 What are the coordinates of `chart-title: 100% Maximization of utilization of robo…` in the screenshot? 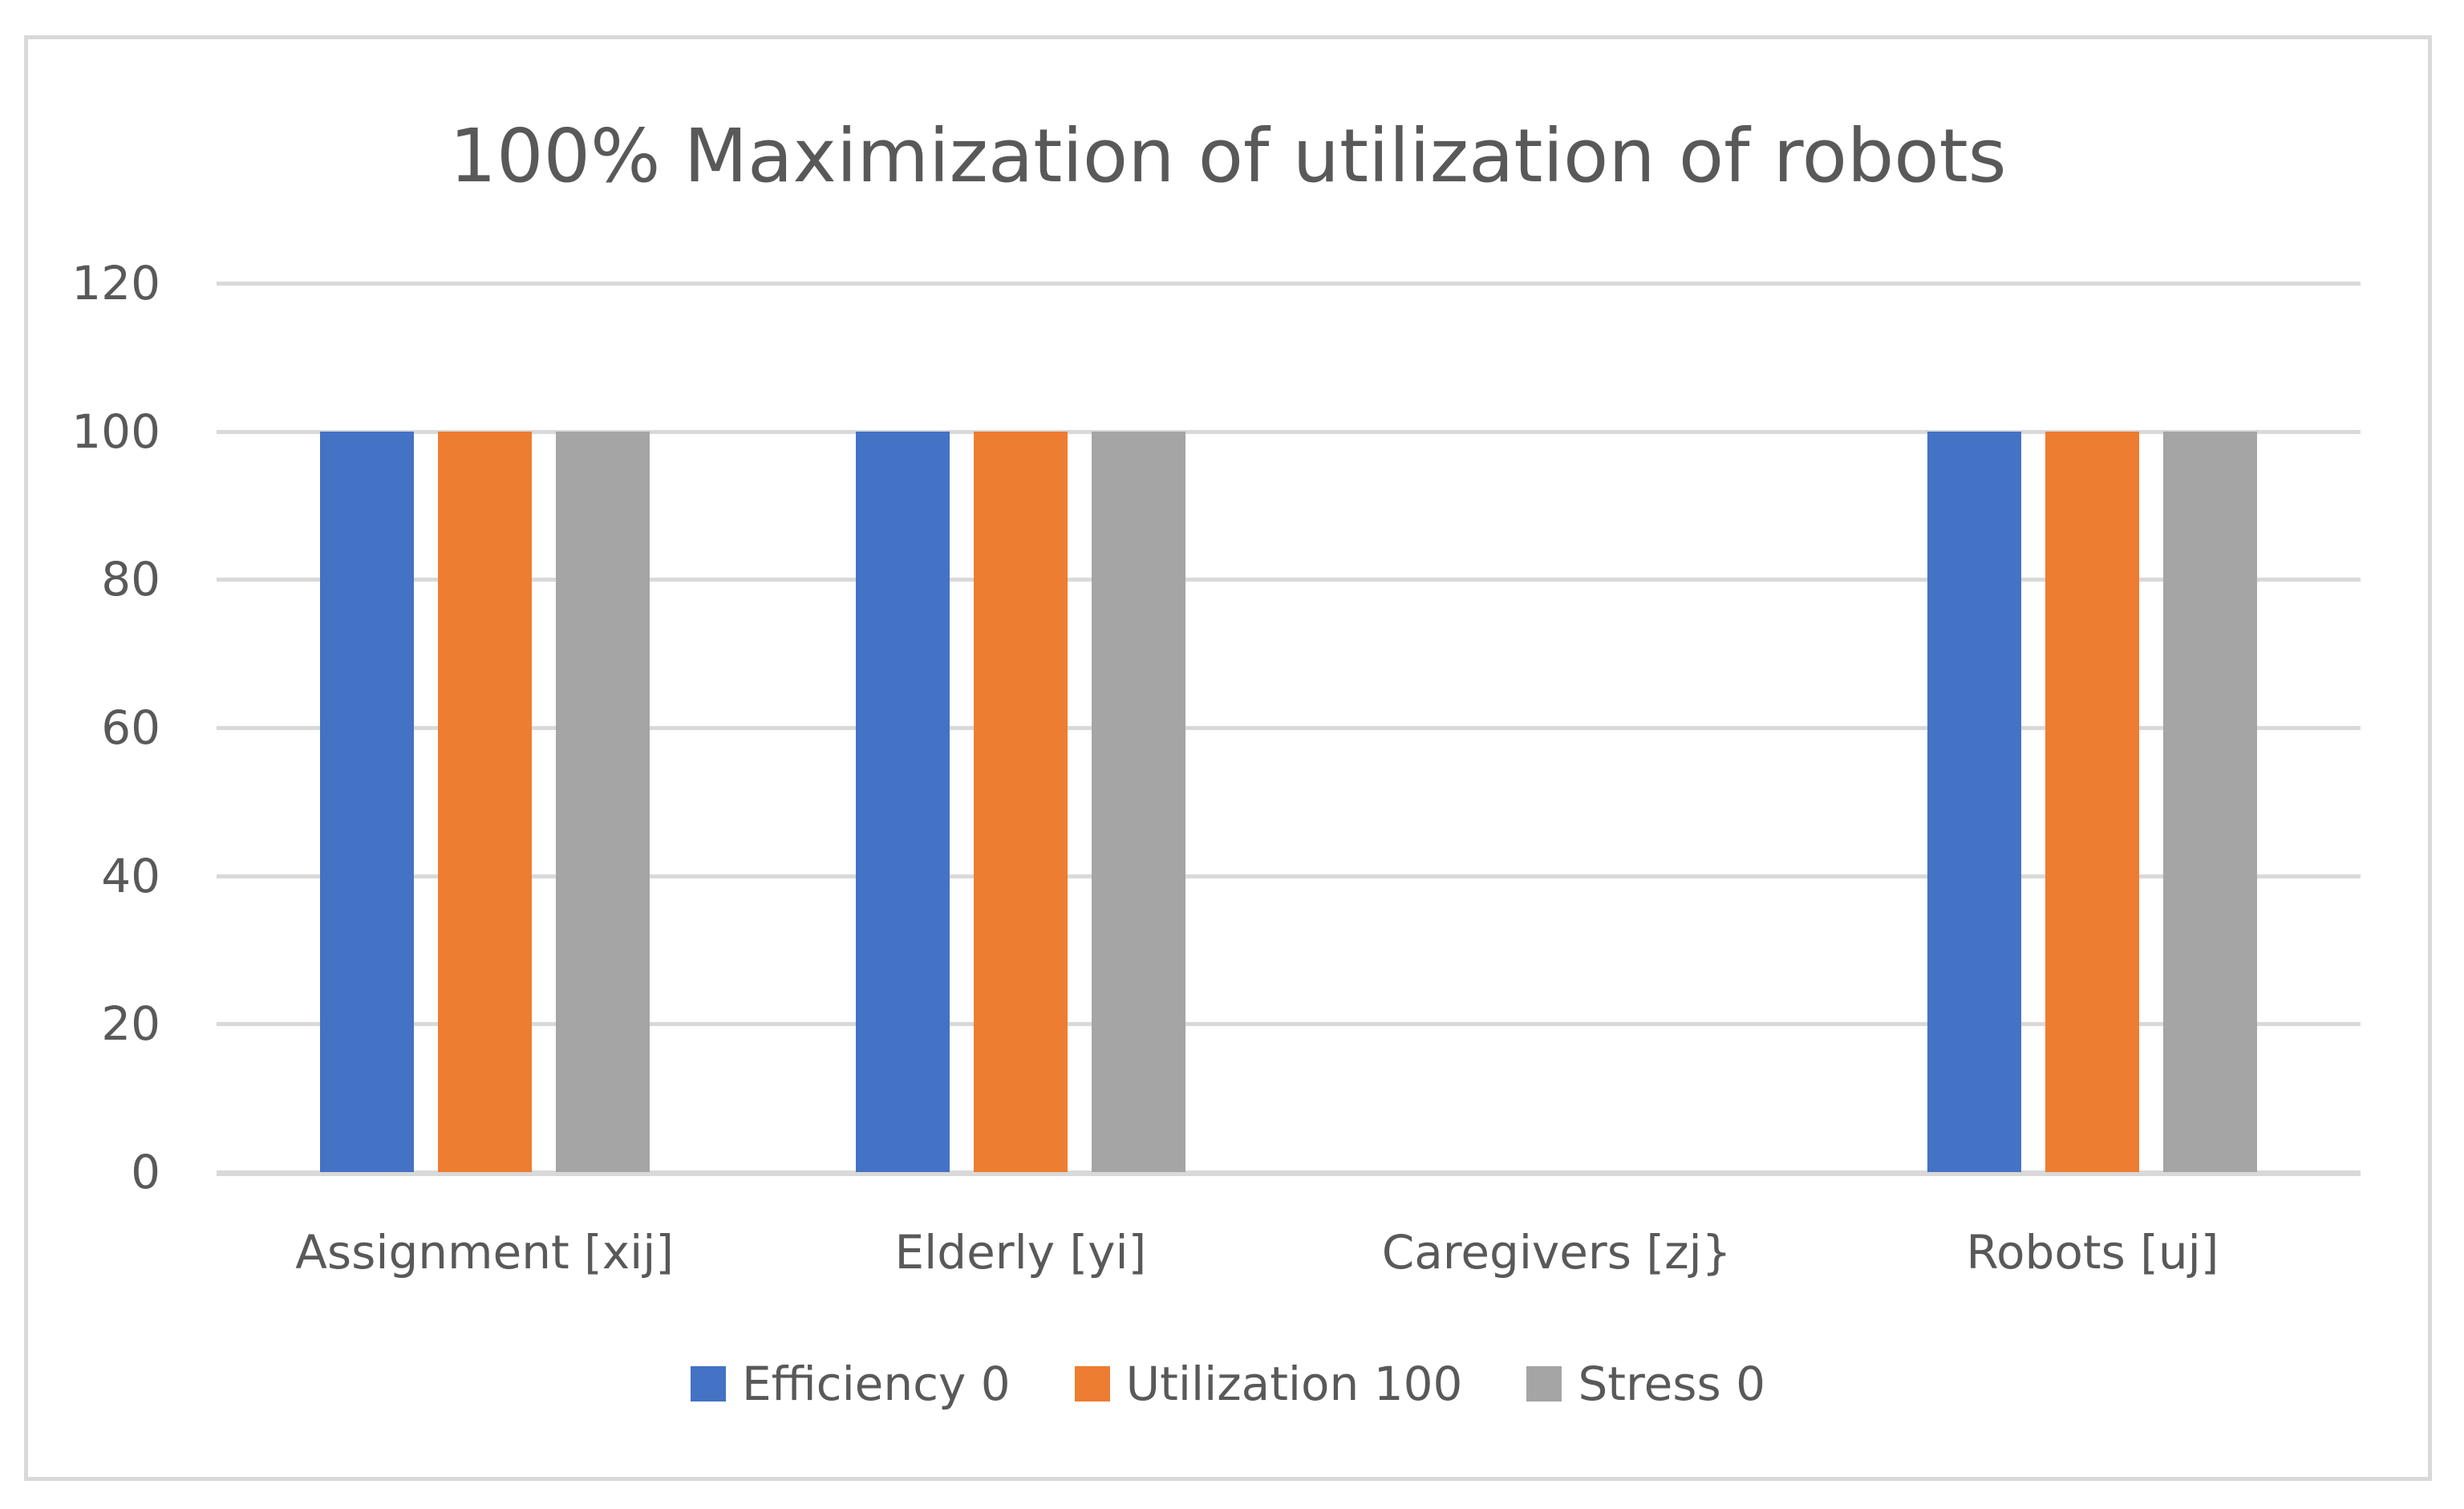 It's located at (1228, 156).